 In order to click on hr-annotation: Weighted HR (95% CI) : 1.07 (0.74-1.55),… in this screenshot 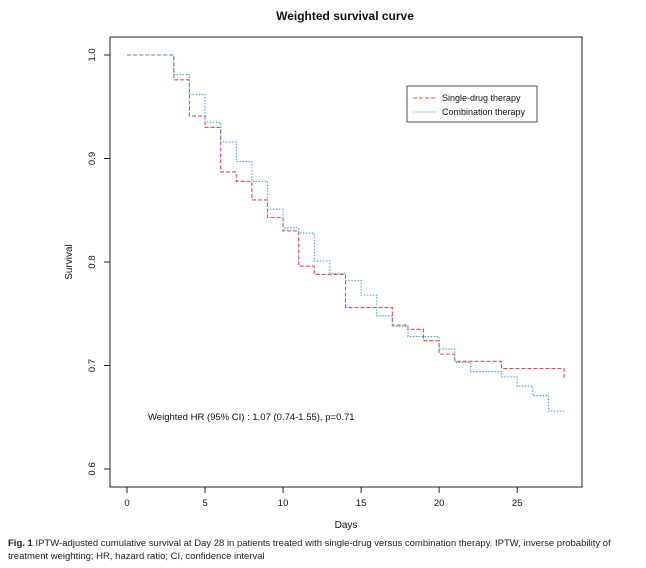, I will do `click(251, 417)`.